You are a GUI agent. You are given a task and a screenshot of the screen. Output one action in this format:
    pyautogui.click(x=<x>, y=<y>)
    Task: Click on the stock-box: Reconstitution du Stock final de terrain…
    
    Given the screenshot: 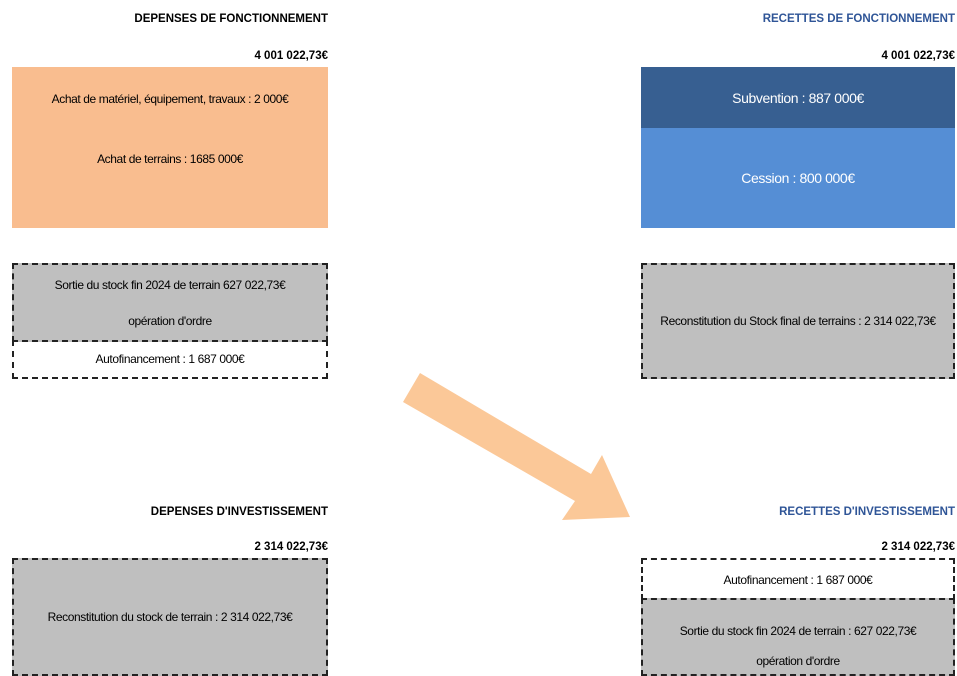 What is the action you would take?
    pyautogui.click(x=798, y=321)
    